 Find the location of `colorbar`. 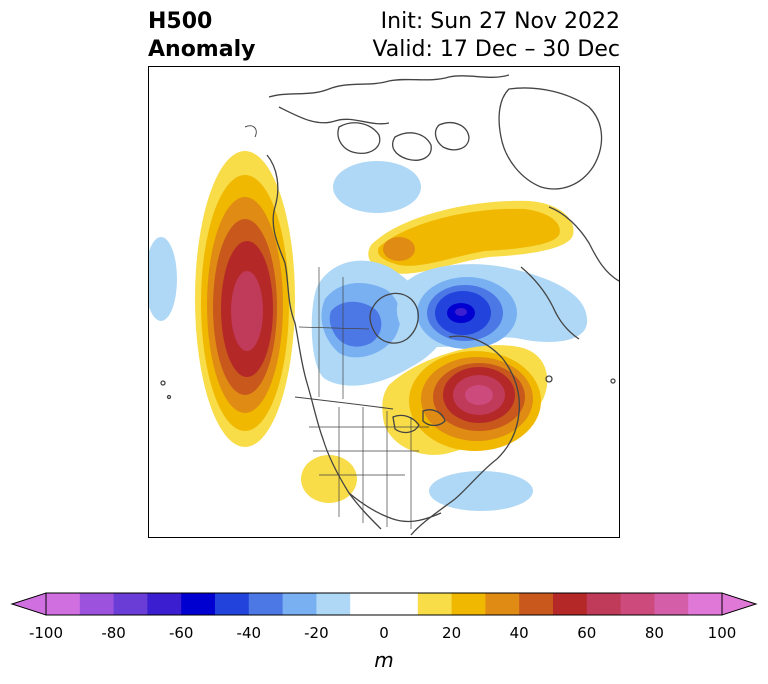

colorbar is located at coordinates (384, 605).